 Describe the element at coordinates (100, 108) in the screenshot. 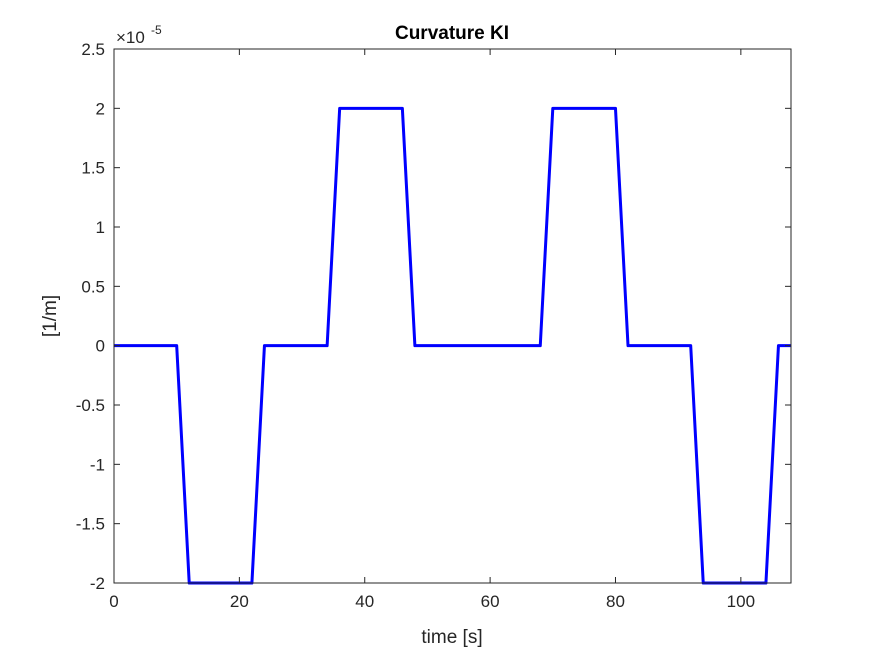

I see `y-tick-label: 2` at that location.